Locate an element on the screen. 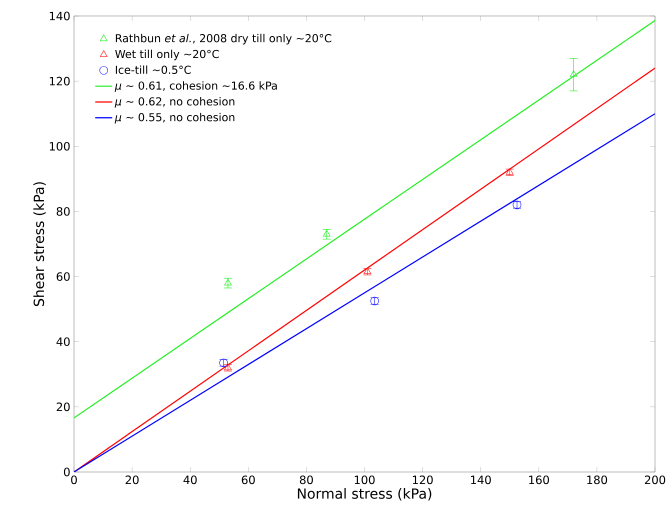  y-tick-label: 0 is located at coordinates (67, 472).